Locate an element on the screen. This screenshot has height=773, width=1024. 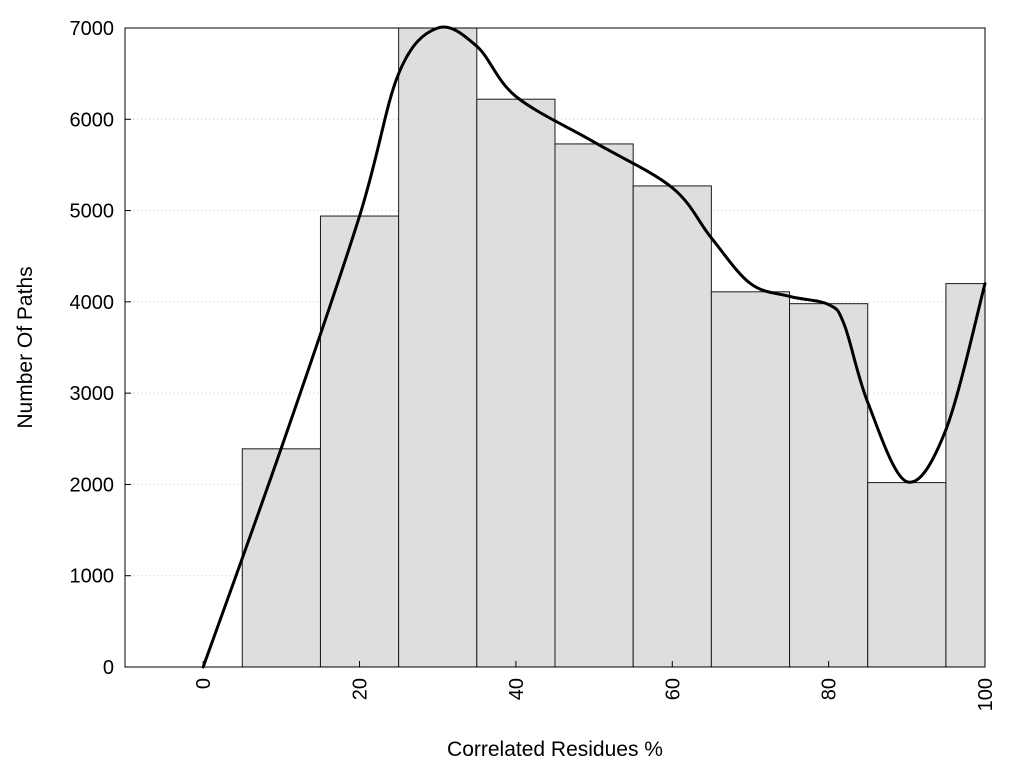
x-tick-label: 20 is located at coordinates (361, 689).